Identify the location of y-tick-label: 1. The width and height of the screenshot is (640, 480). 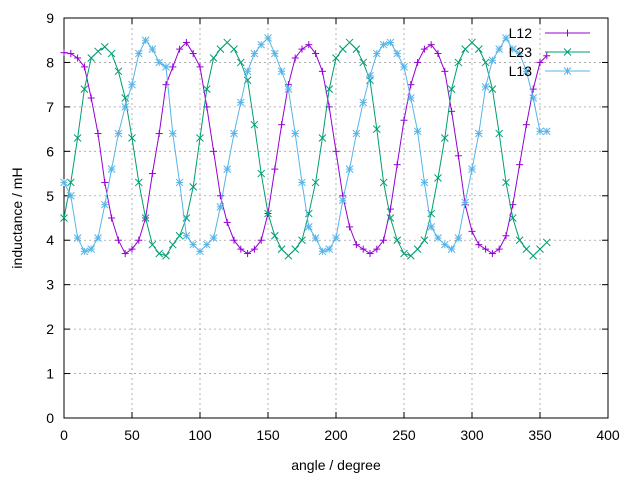
(50, 374).